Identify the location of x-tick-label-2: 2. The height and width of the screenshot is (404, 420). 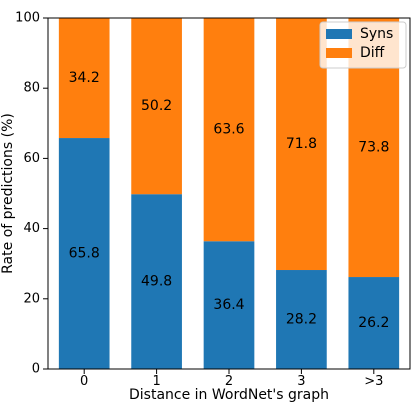
(229, 381).